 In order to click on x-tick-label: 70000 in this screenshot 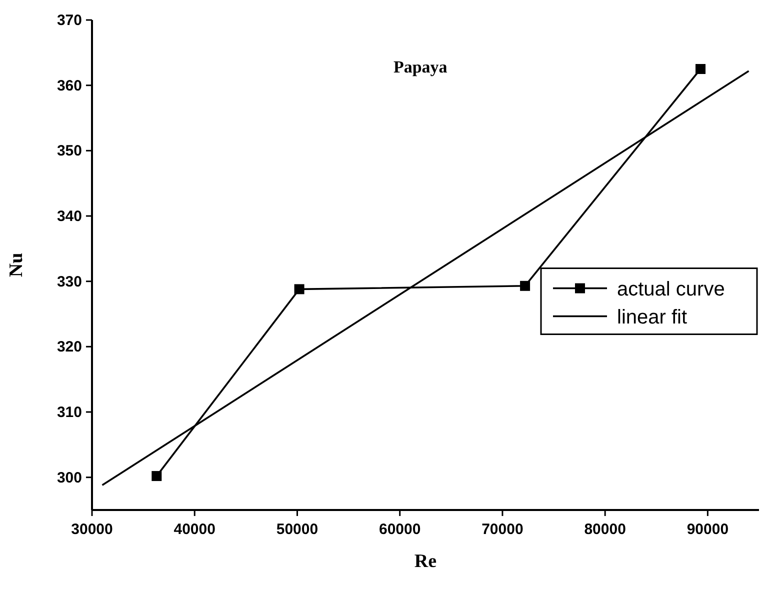, I will do `click(503, 529)`.